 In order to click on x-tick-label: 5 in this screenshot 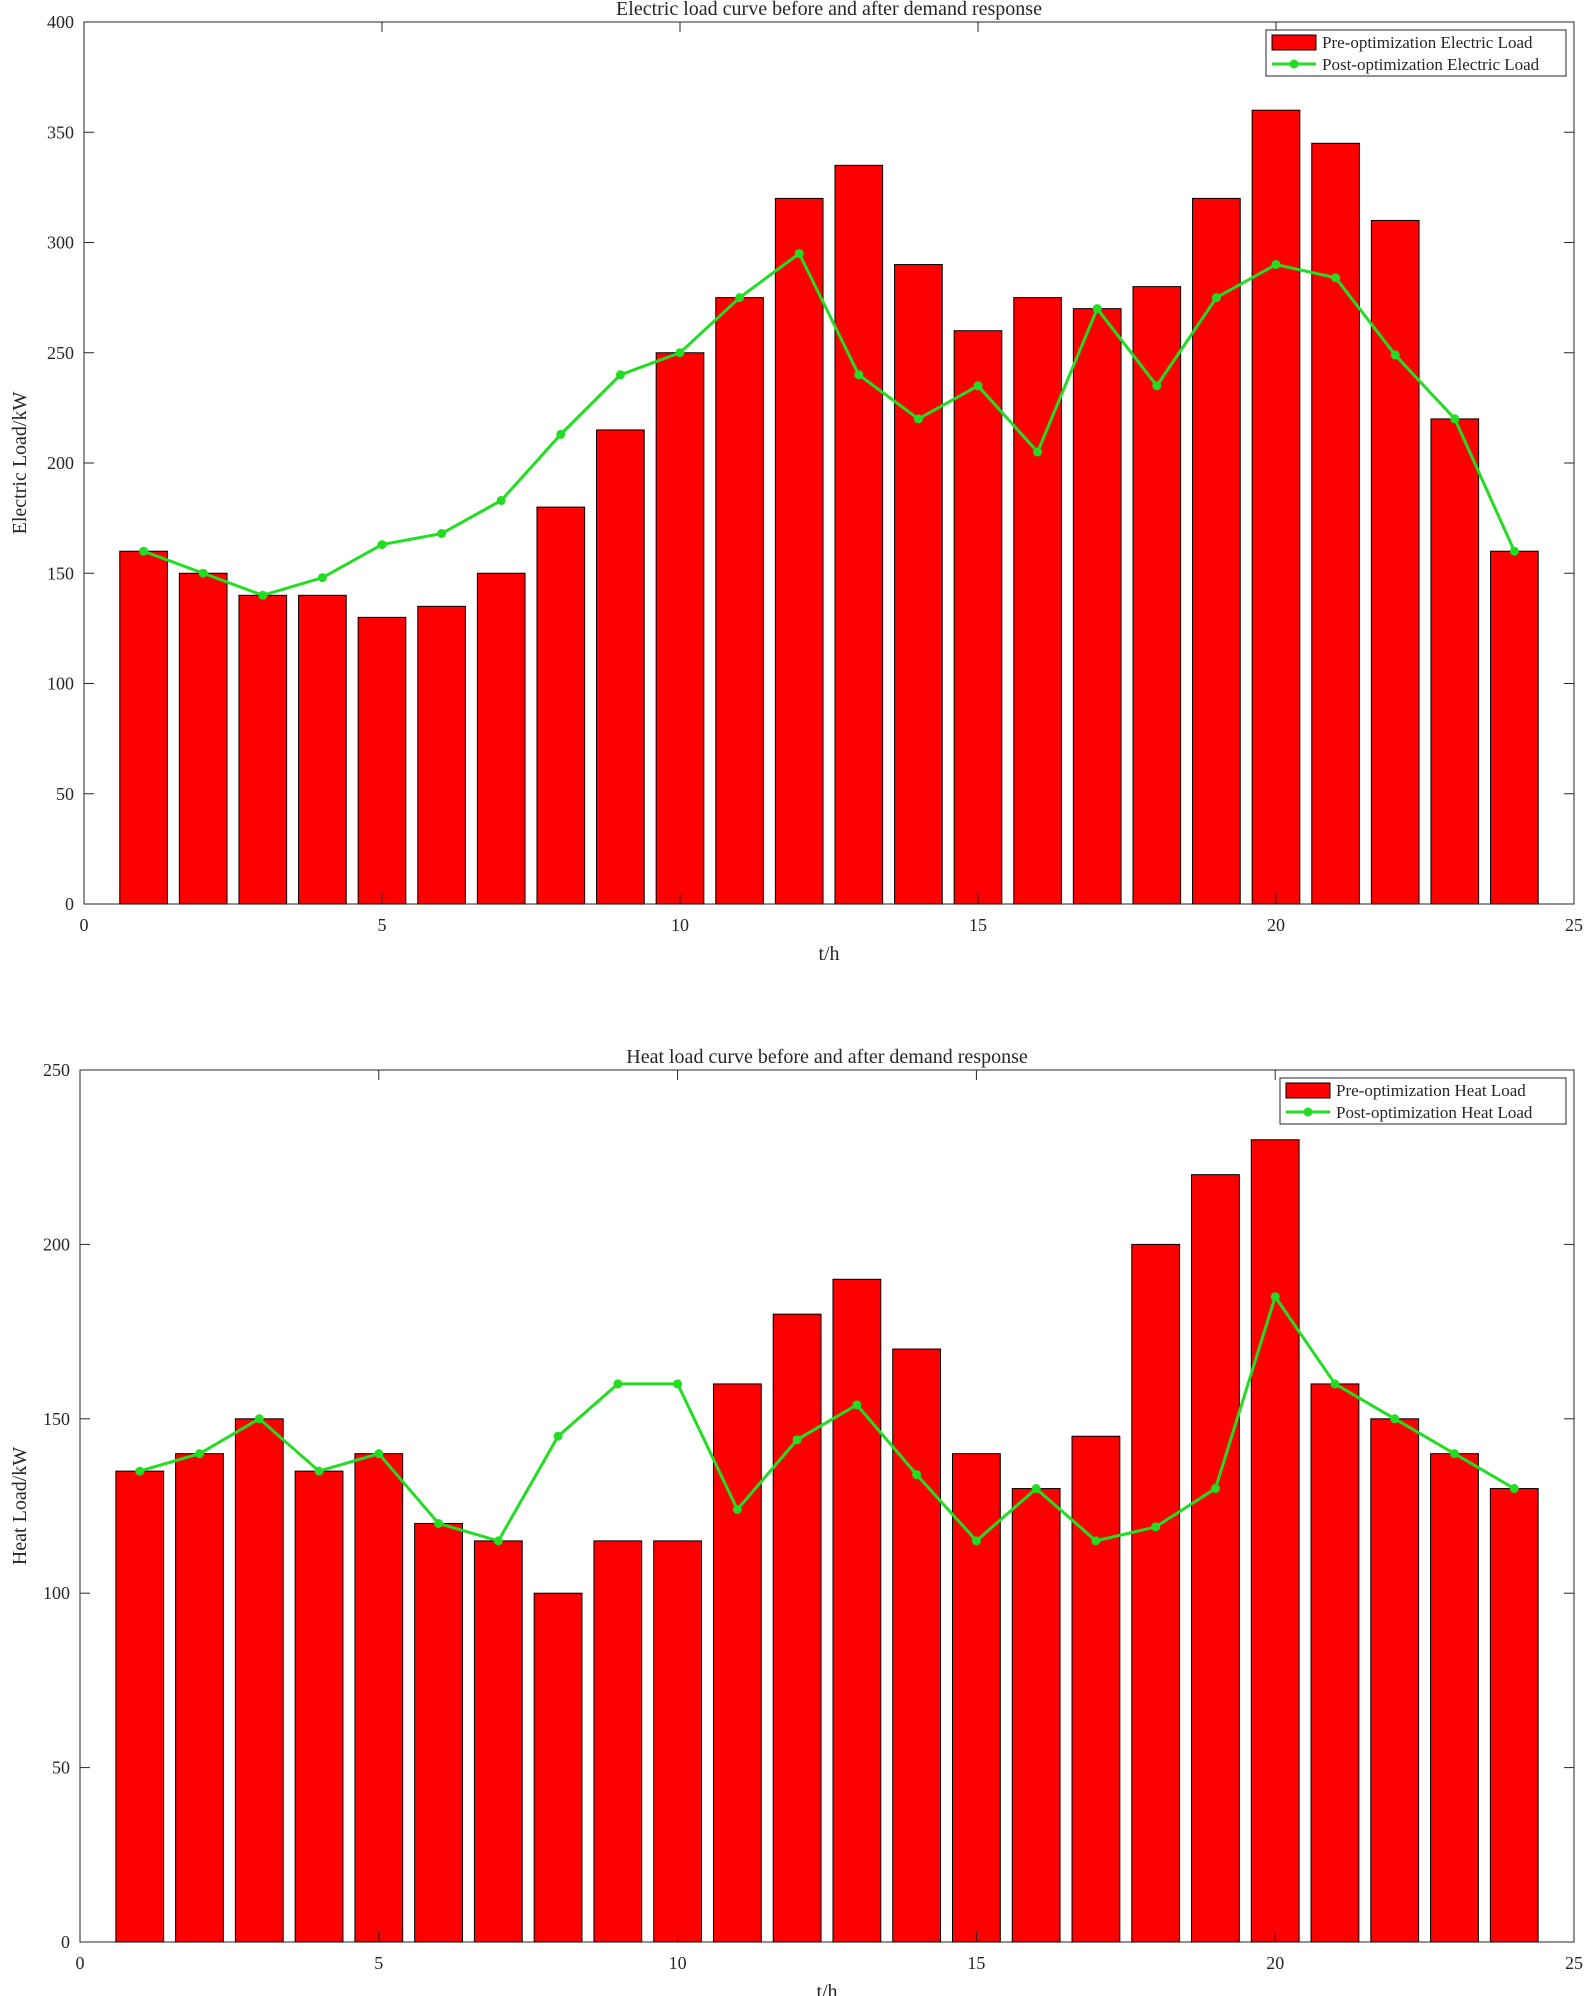, I will do `click(378, 1963)`.